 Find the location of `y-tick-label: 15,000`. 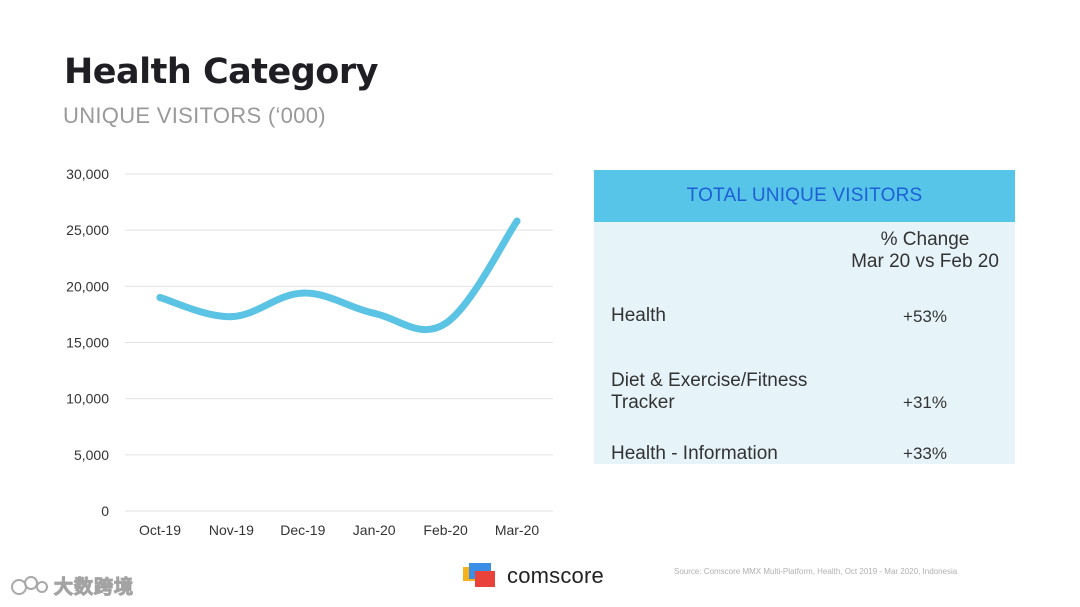

y-tick-label: 15,000 is located at coordinates (87, 343).